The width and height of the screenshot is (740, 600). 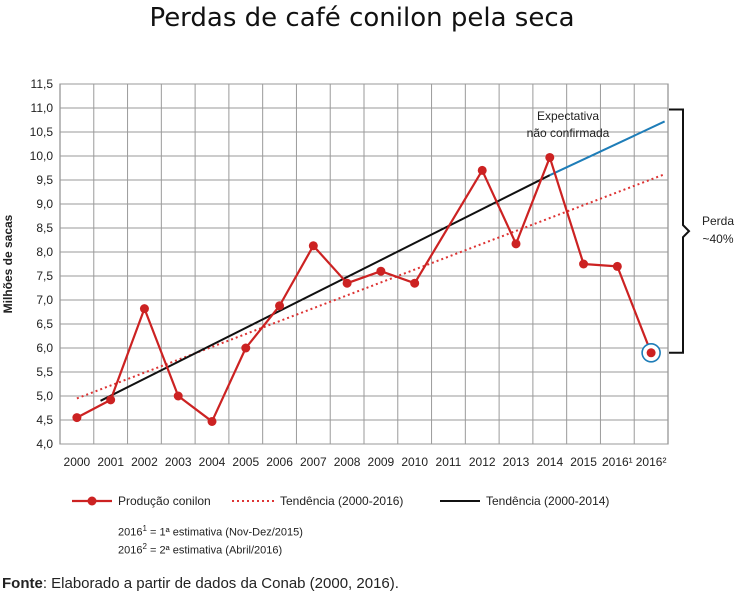 What do you see at coordinates (92, 501) in the screenshot?
I see `legend-marker-production` at bounding box center [92, 501].